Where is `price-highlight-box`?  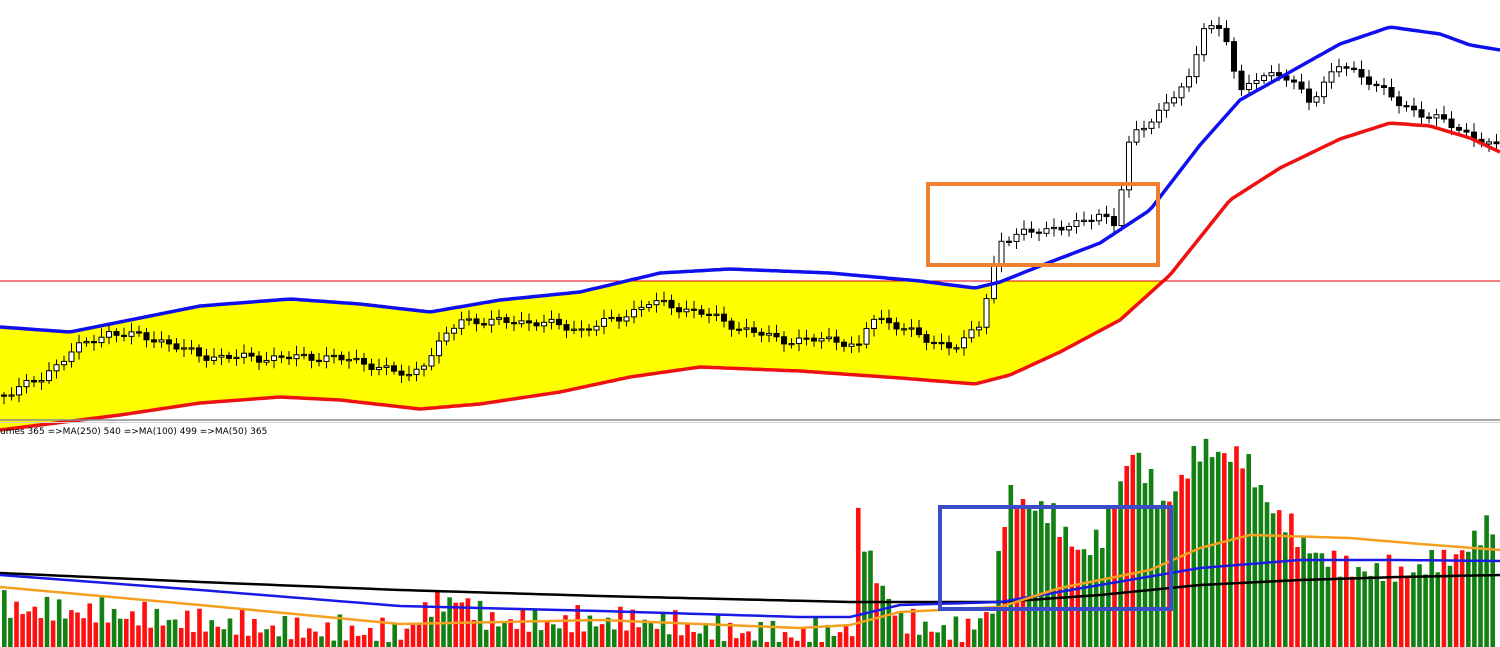 price-highlight-box is located at coordinates (1043, 224).